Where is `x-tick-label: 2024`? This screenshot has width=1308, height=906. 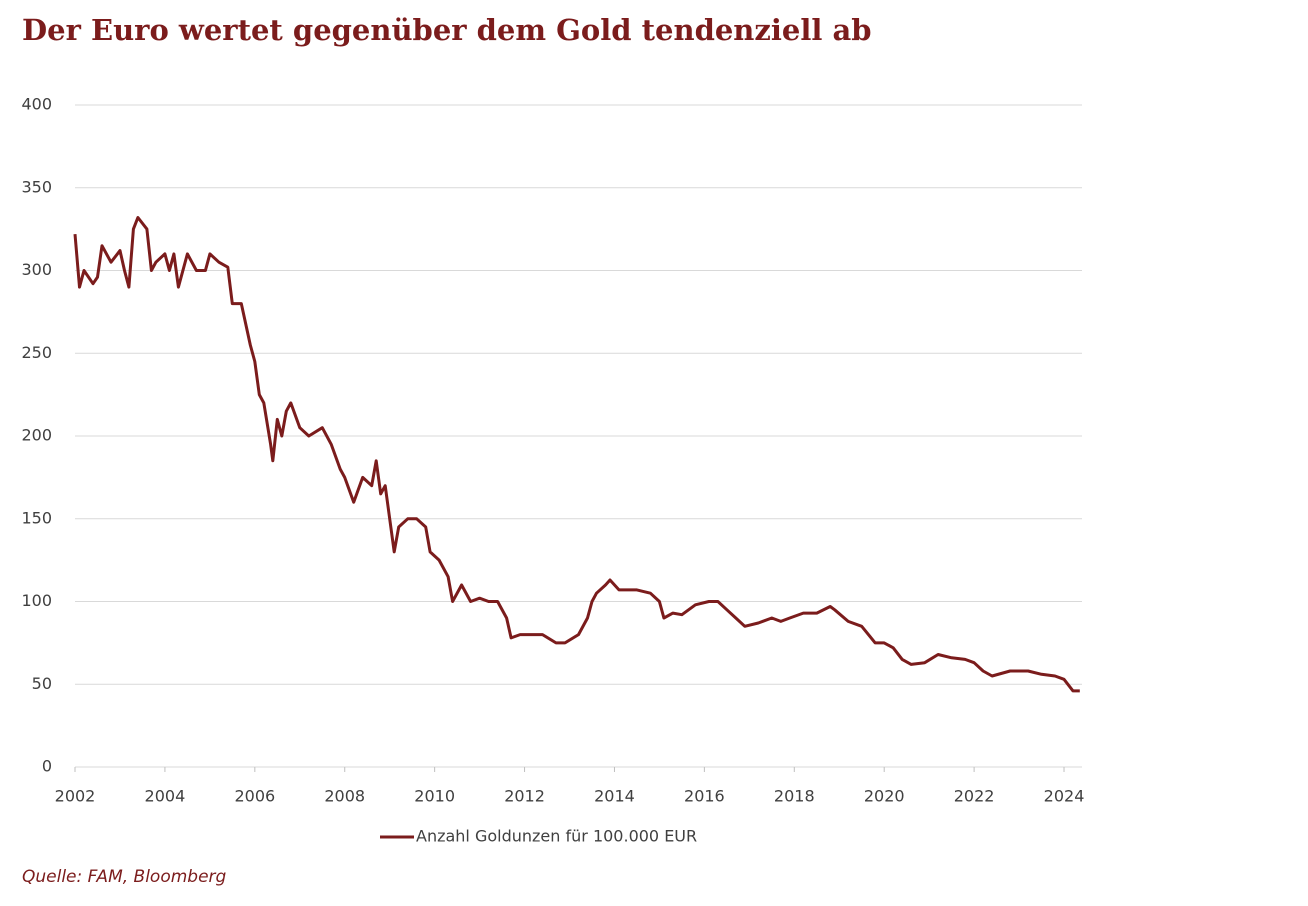
x-tick-label: 2024 is located at coordinates (1064, 796).